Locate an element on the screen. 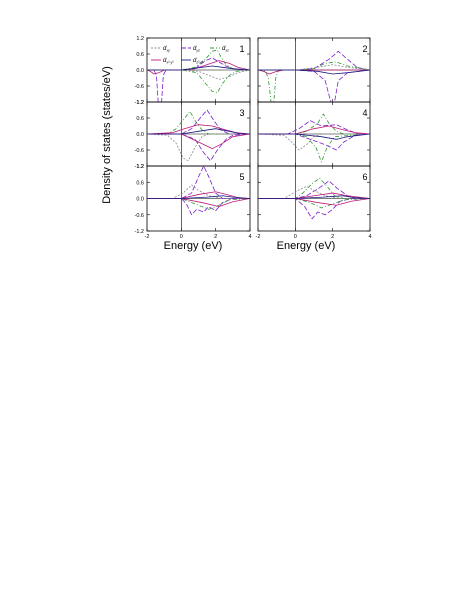  panel-label: 3 is located at coordinates (241, 113).